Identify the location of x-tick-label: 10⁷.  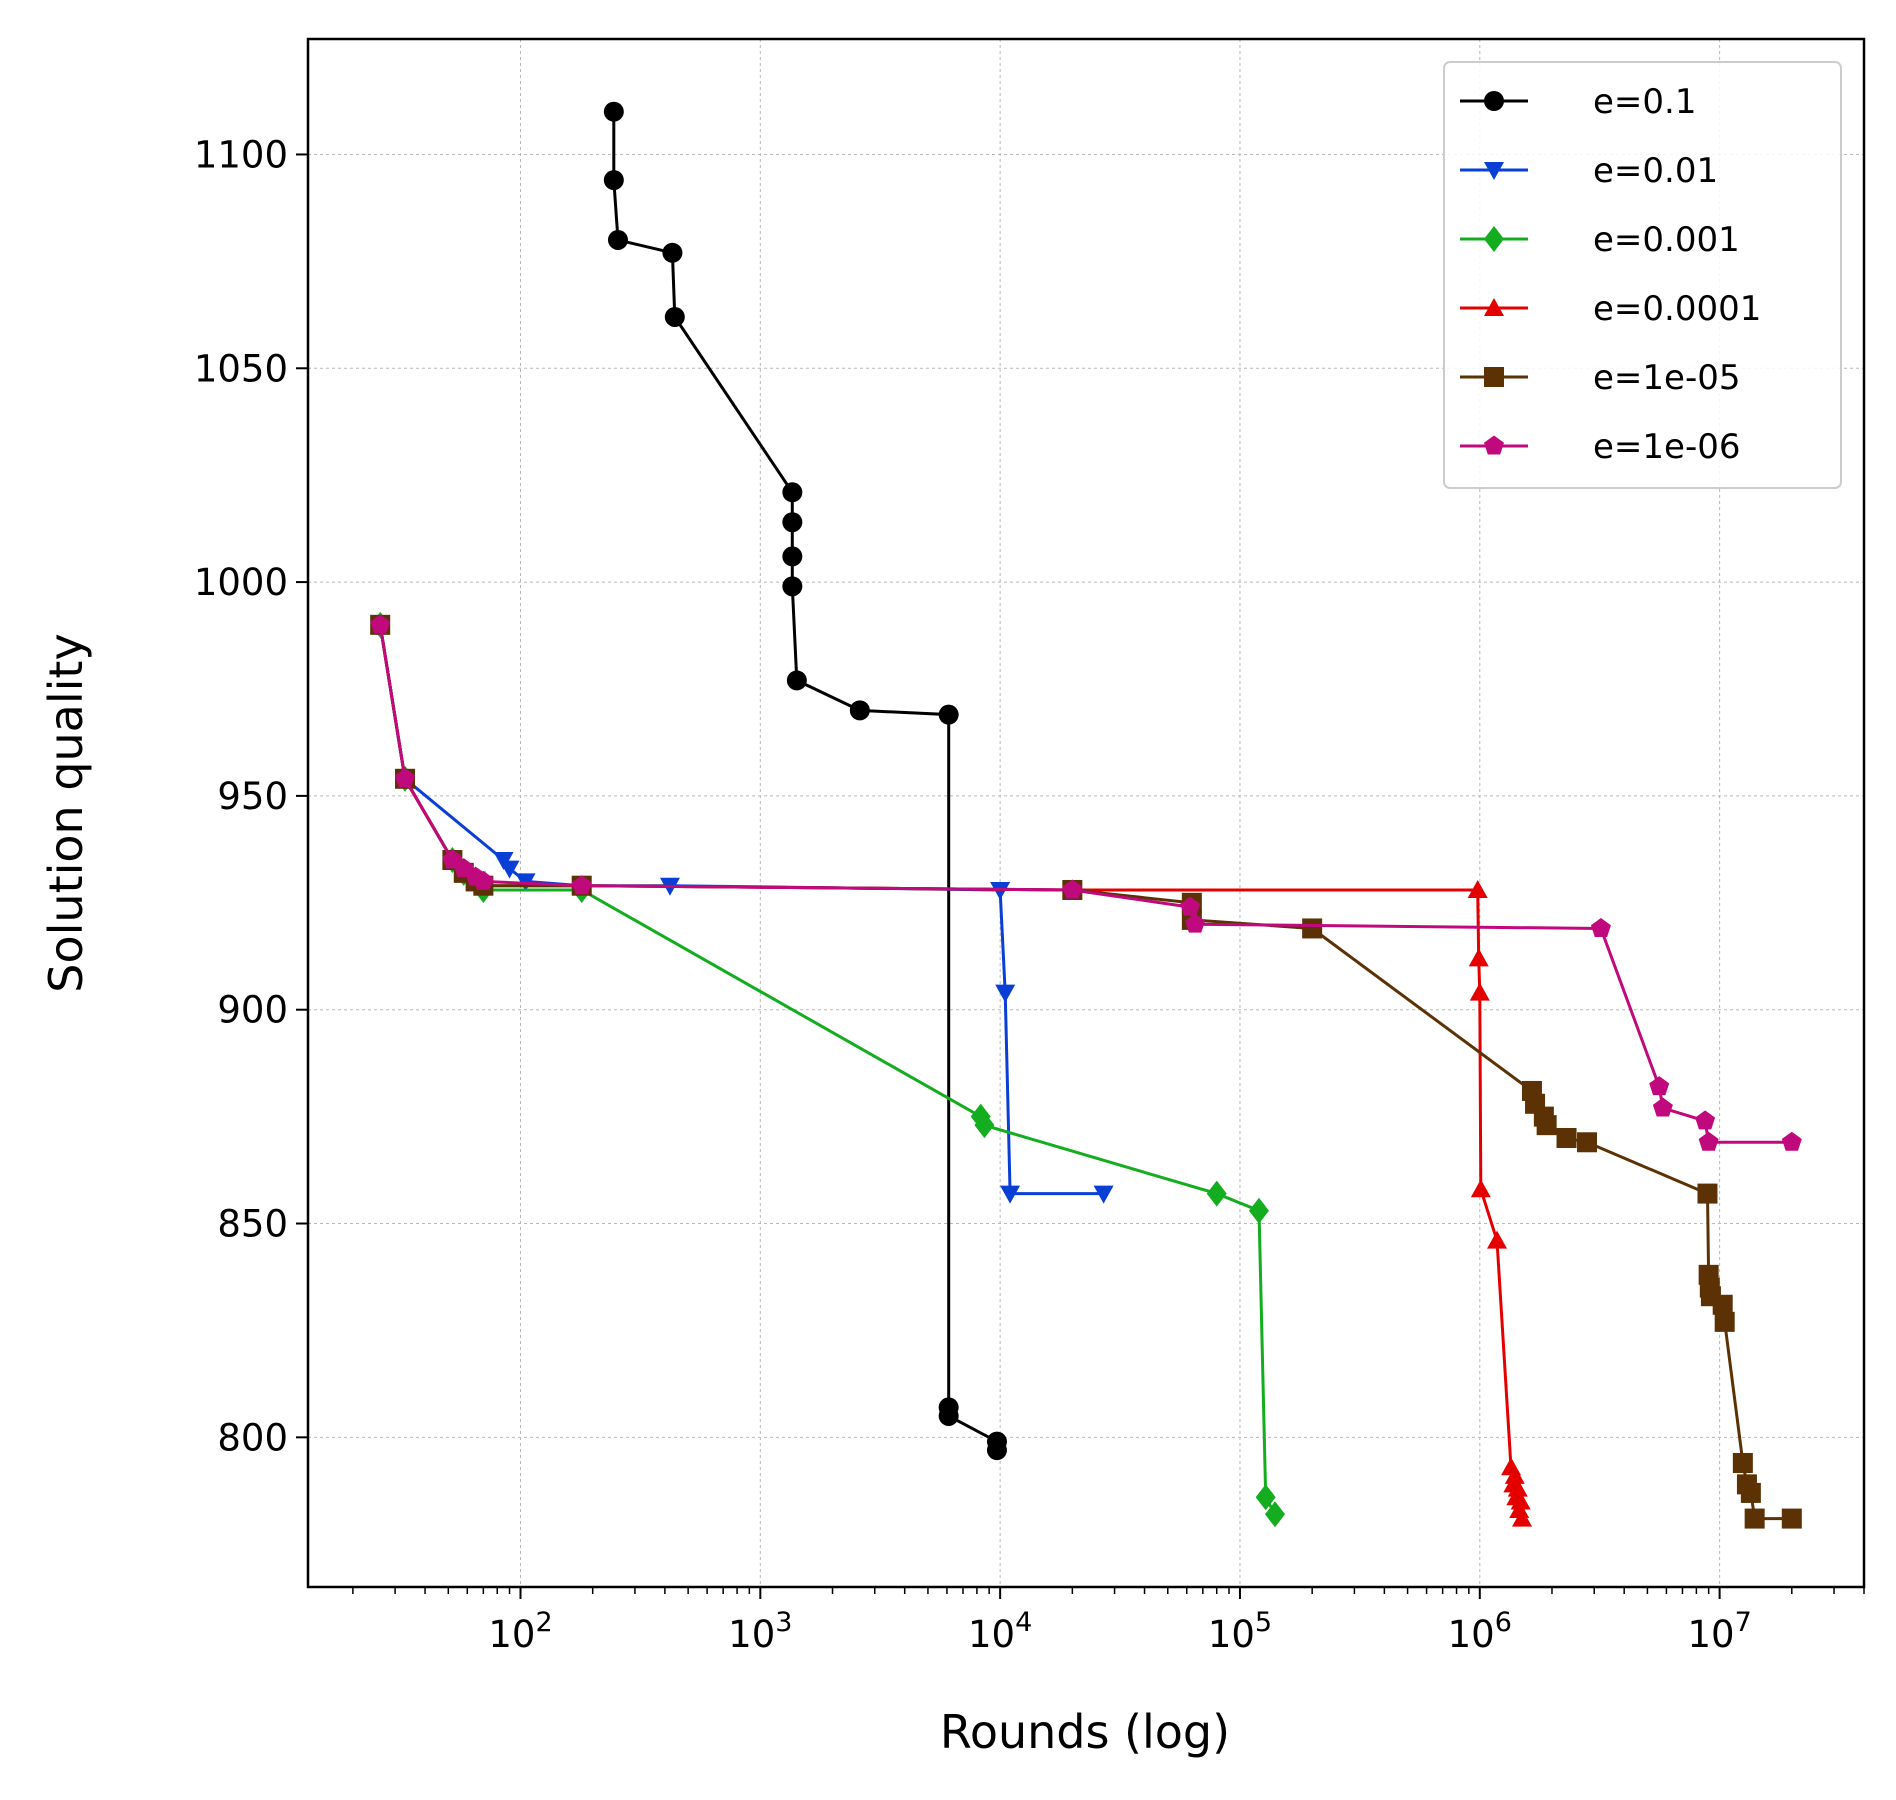
(1719, 1631).